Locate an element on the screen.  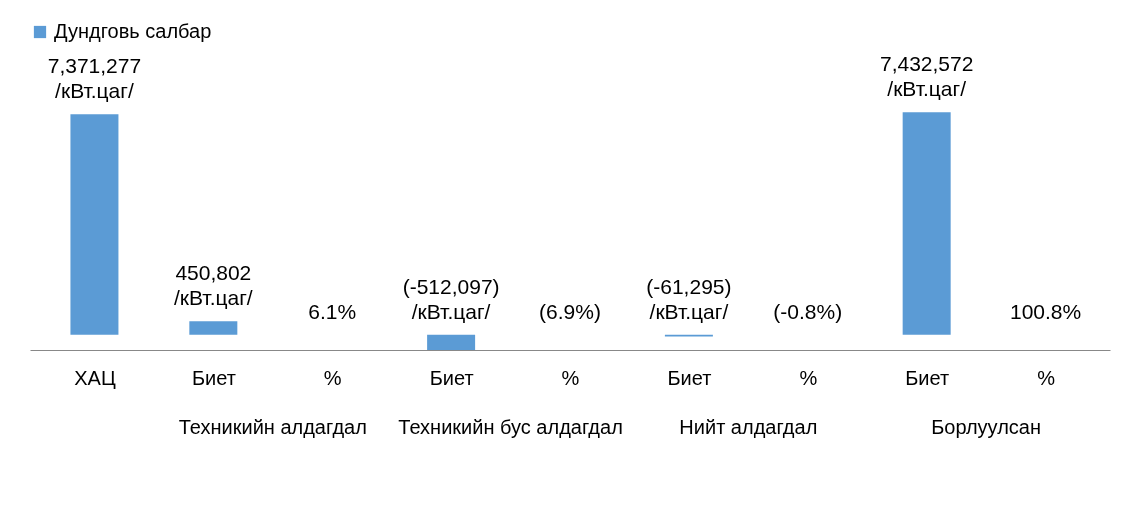
data-label: (-61,295) /кВт.цаг/ is located at coordinates (689, 298).